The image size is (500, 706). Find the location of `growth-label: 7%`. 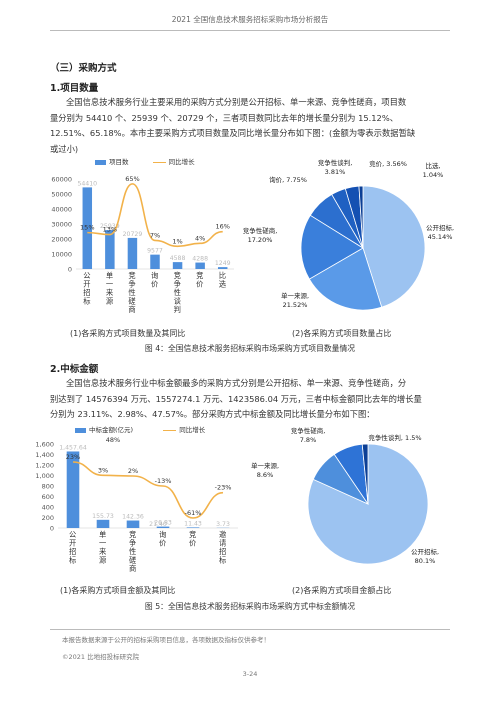

growth-label: 7% is located at coordinates (155, 235).